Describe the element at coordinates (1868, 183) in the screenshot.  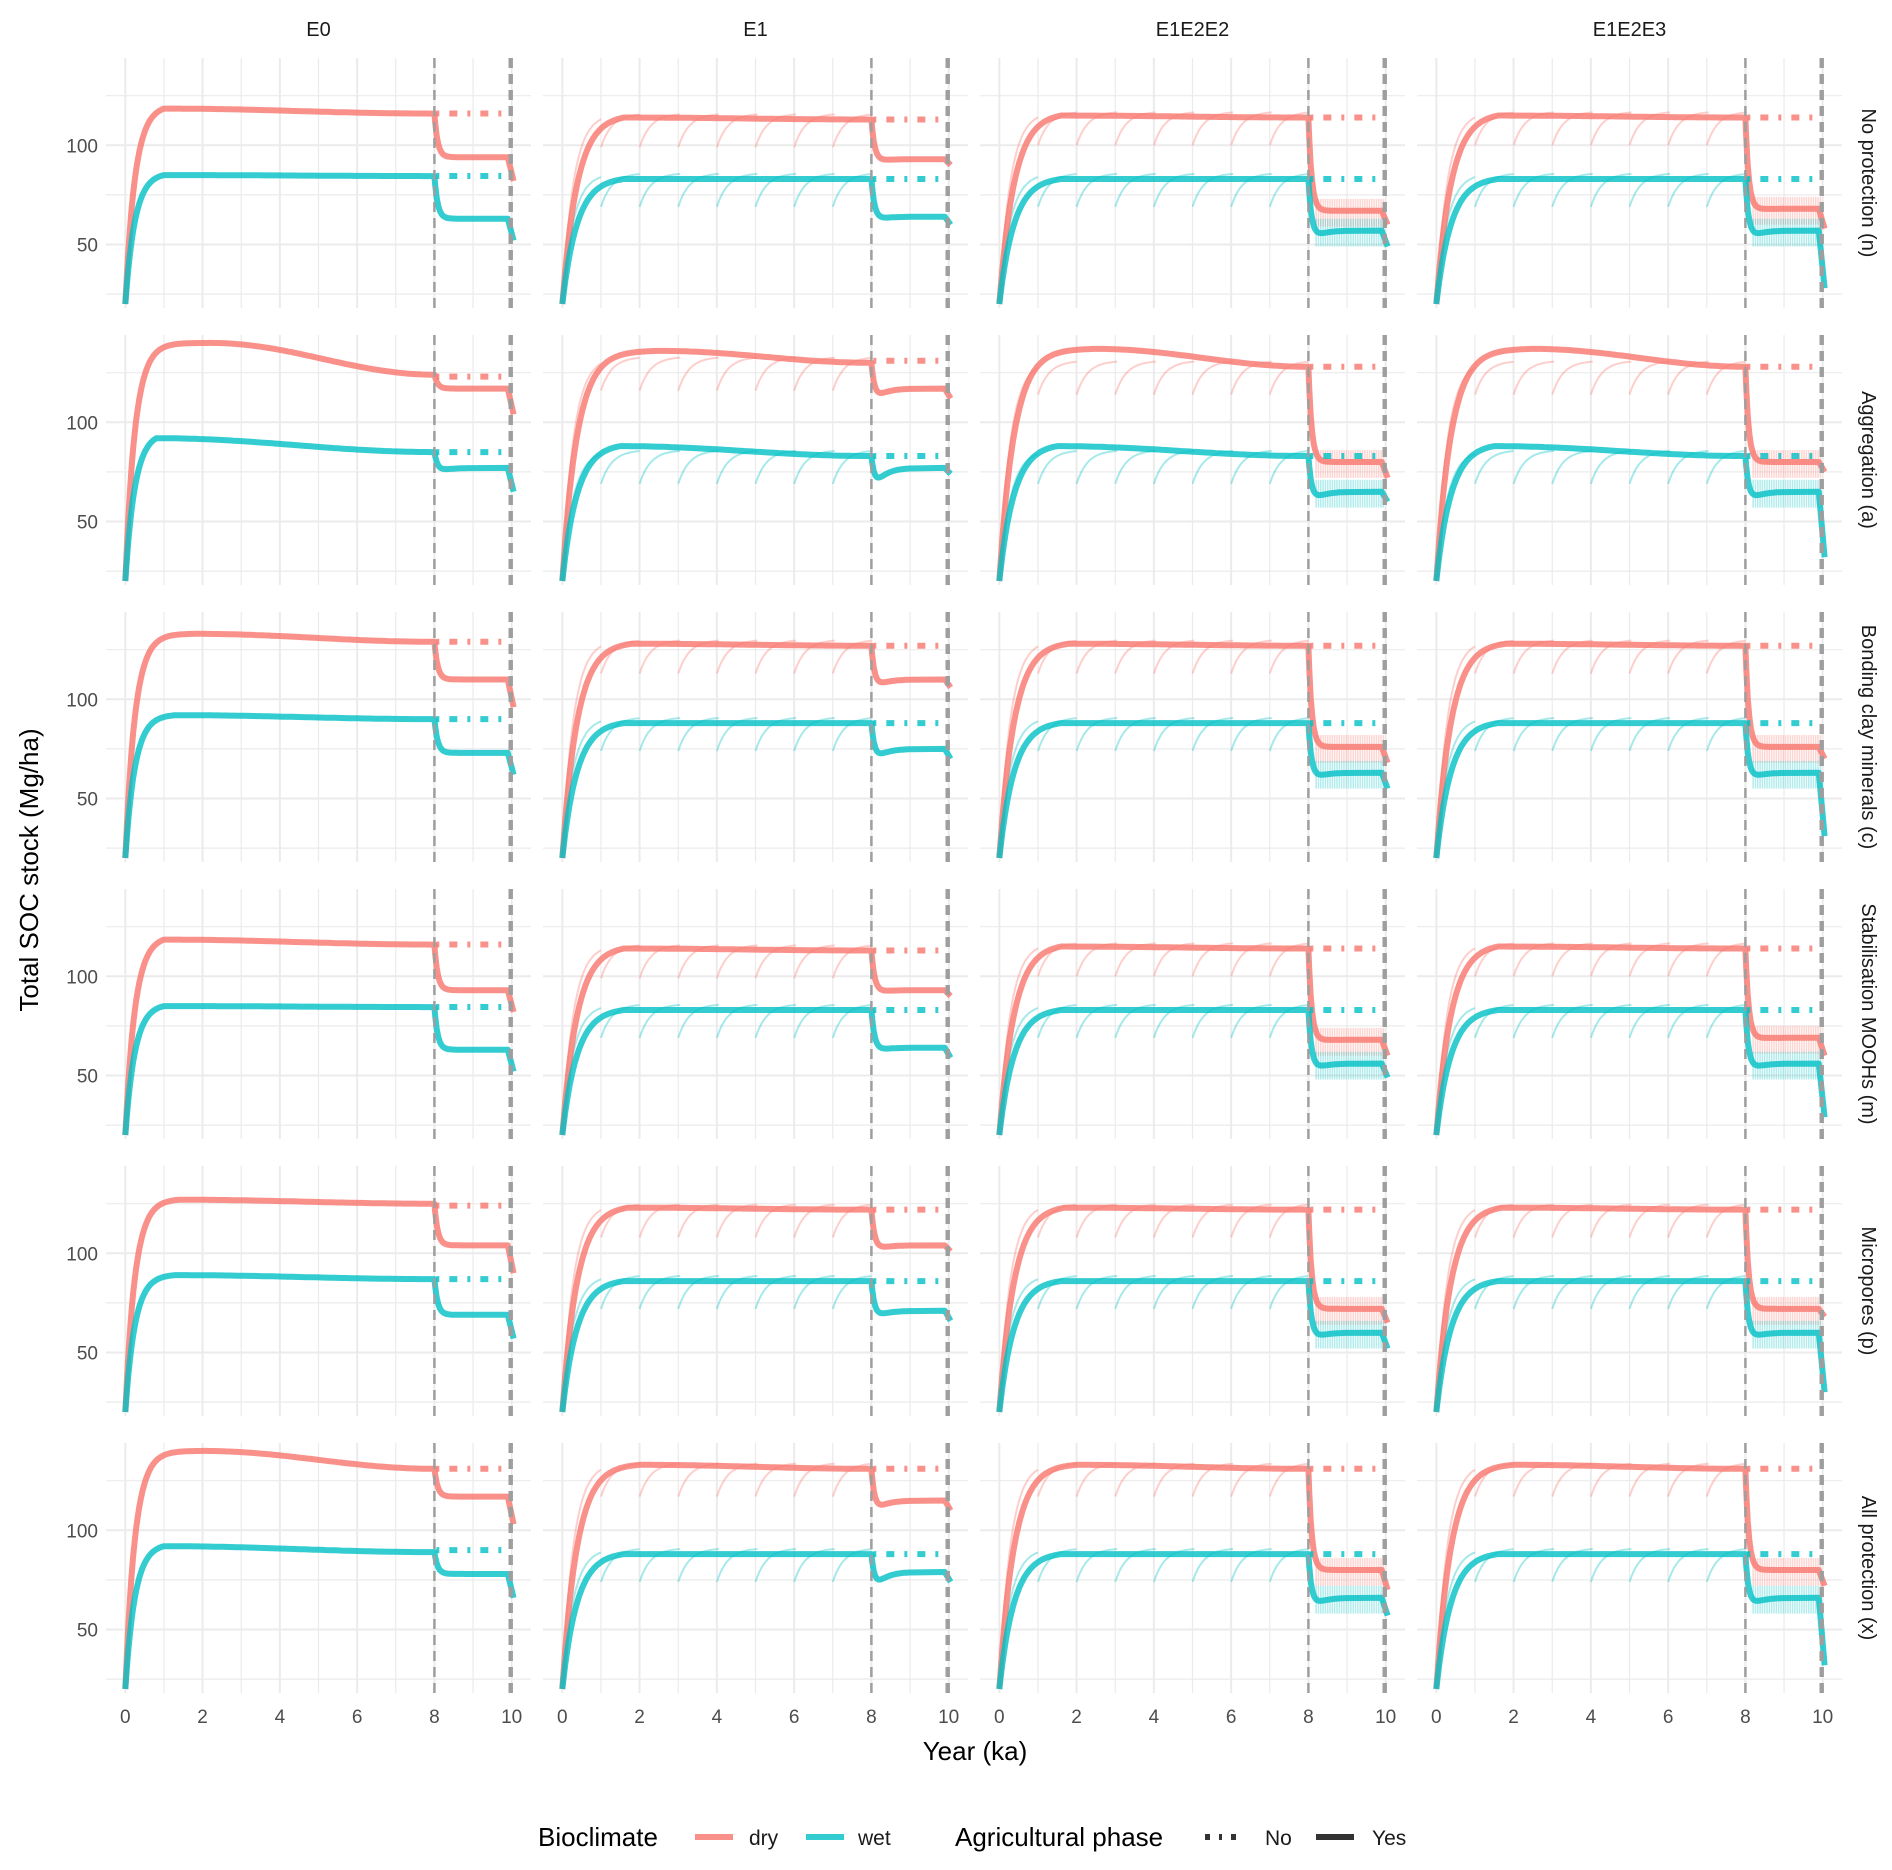
I see `row-strip-label: No protection (n)` at that location.